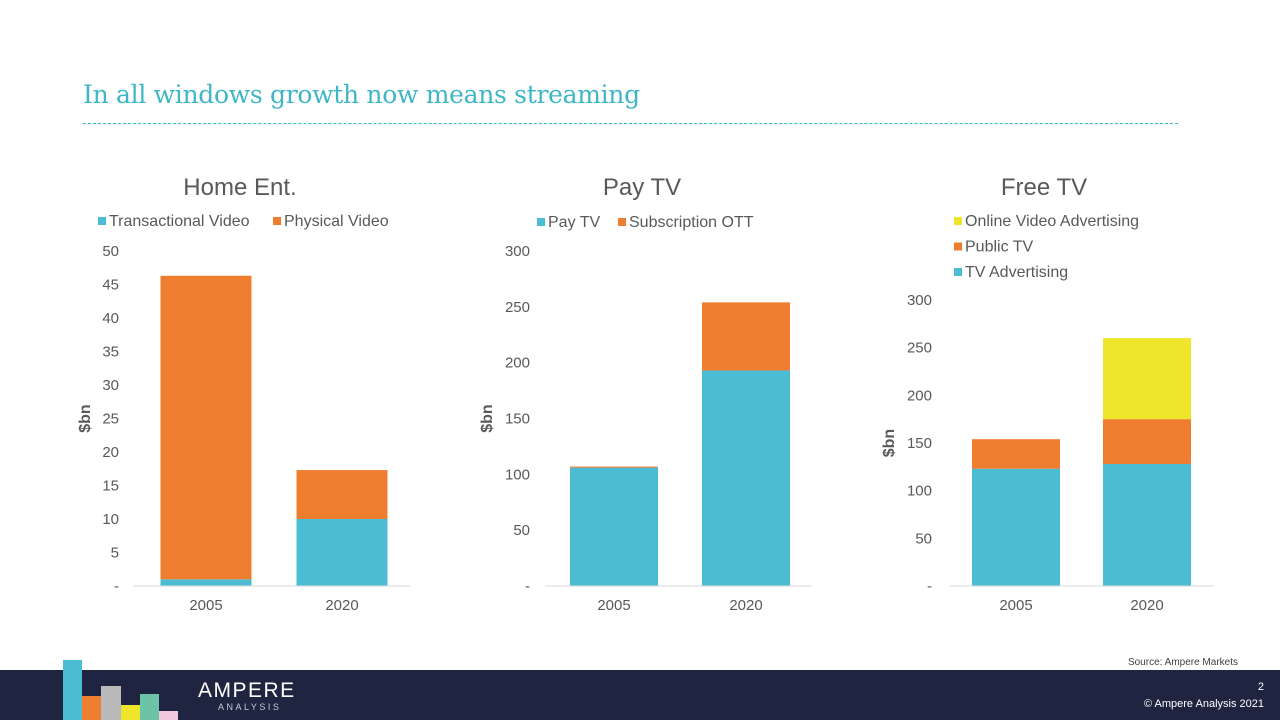 The image size is (1280, 720). Describe the element at coordinates (110, 352) in the screenshot. I see `y-tick-label: 35` at that location.